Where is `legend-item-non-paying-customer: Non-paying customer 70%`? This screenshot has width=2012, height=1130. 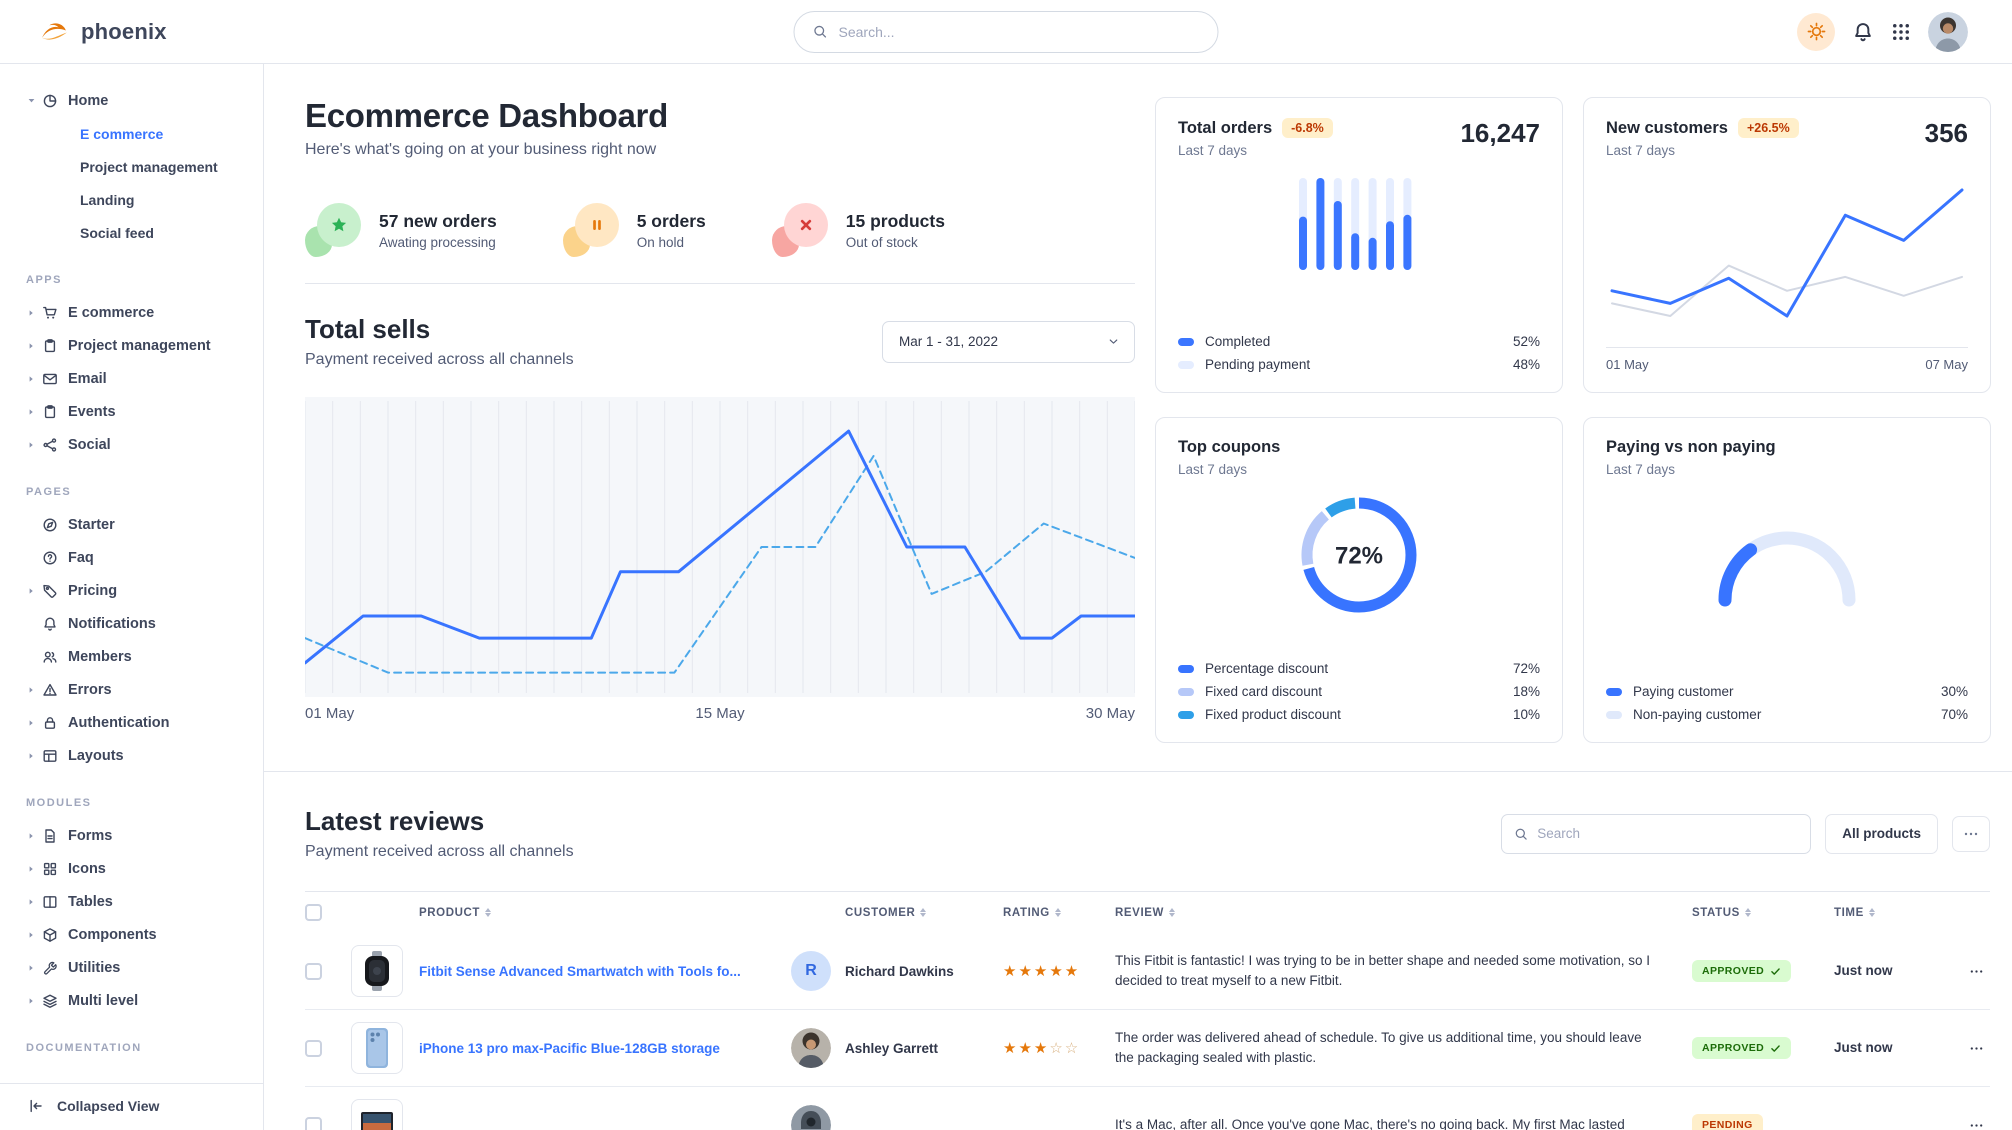
legend-item-non-paying-customer: Non-paying customer 70% is located at coordinates (1787, 714).